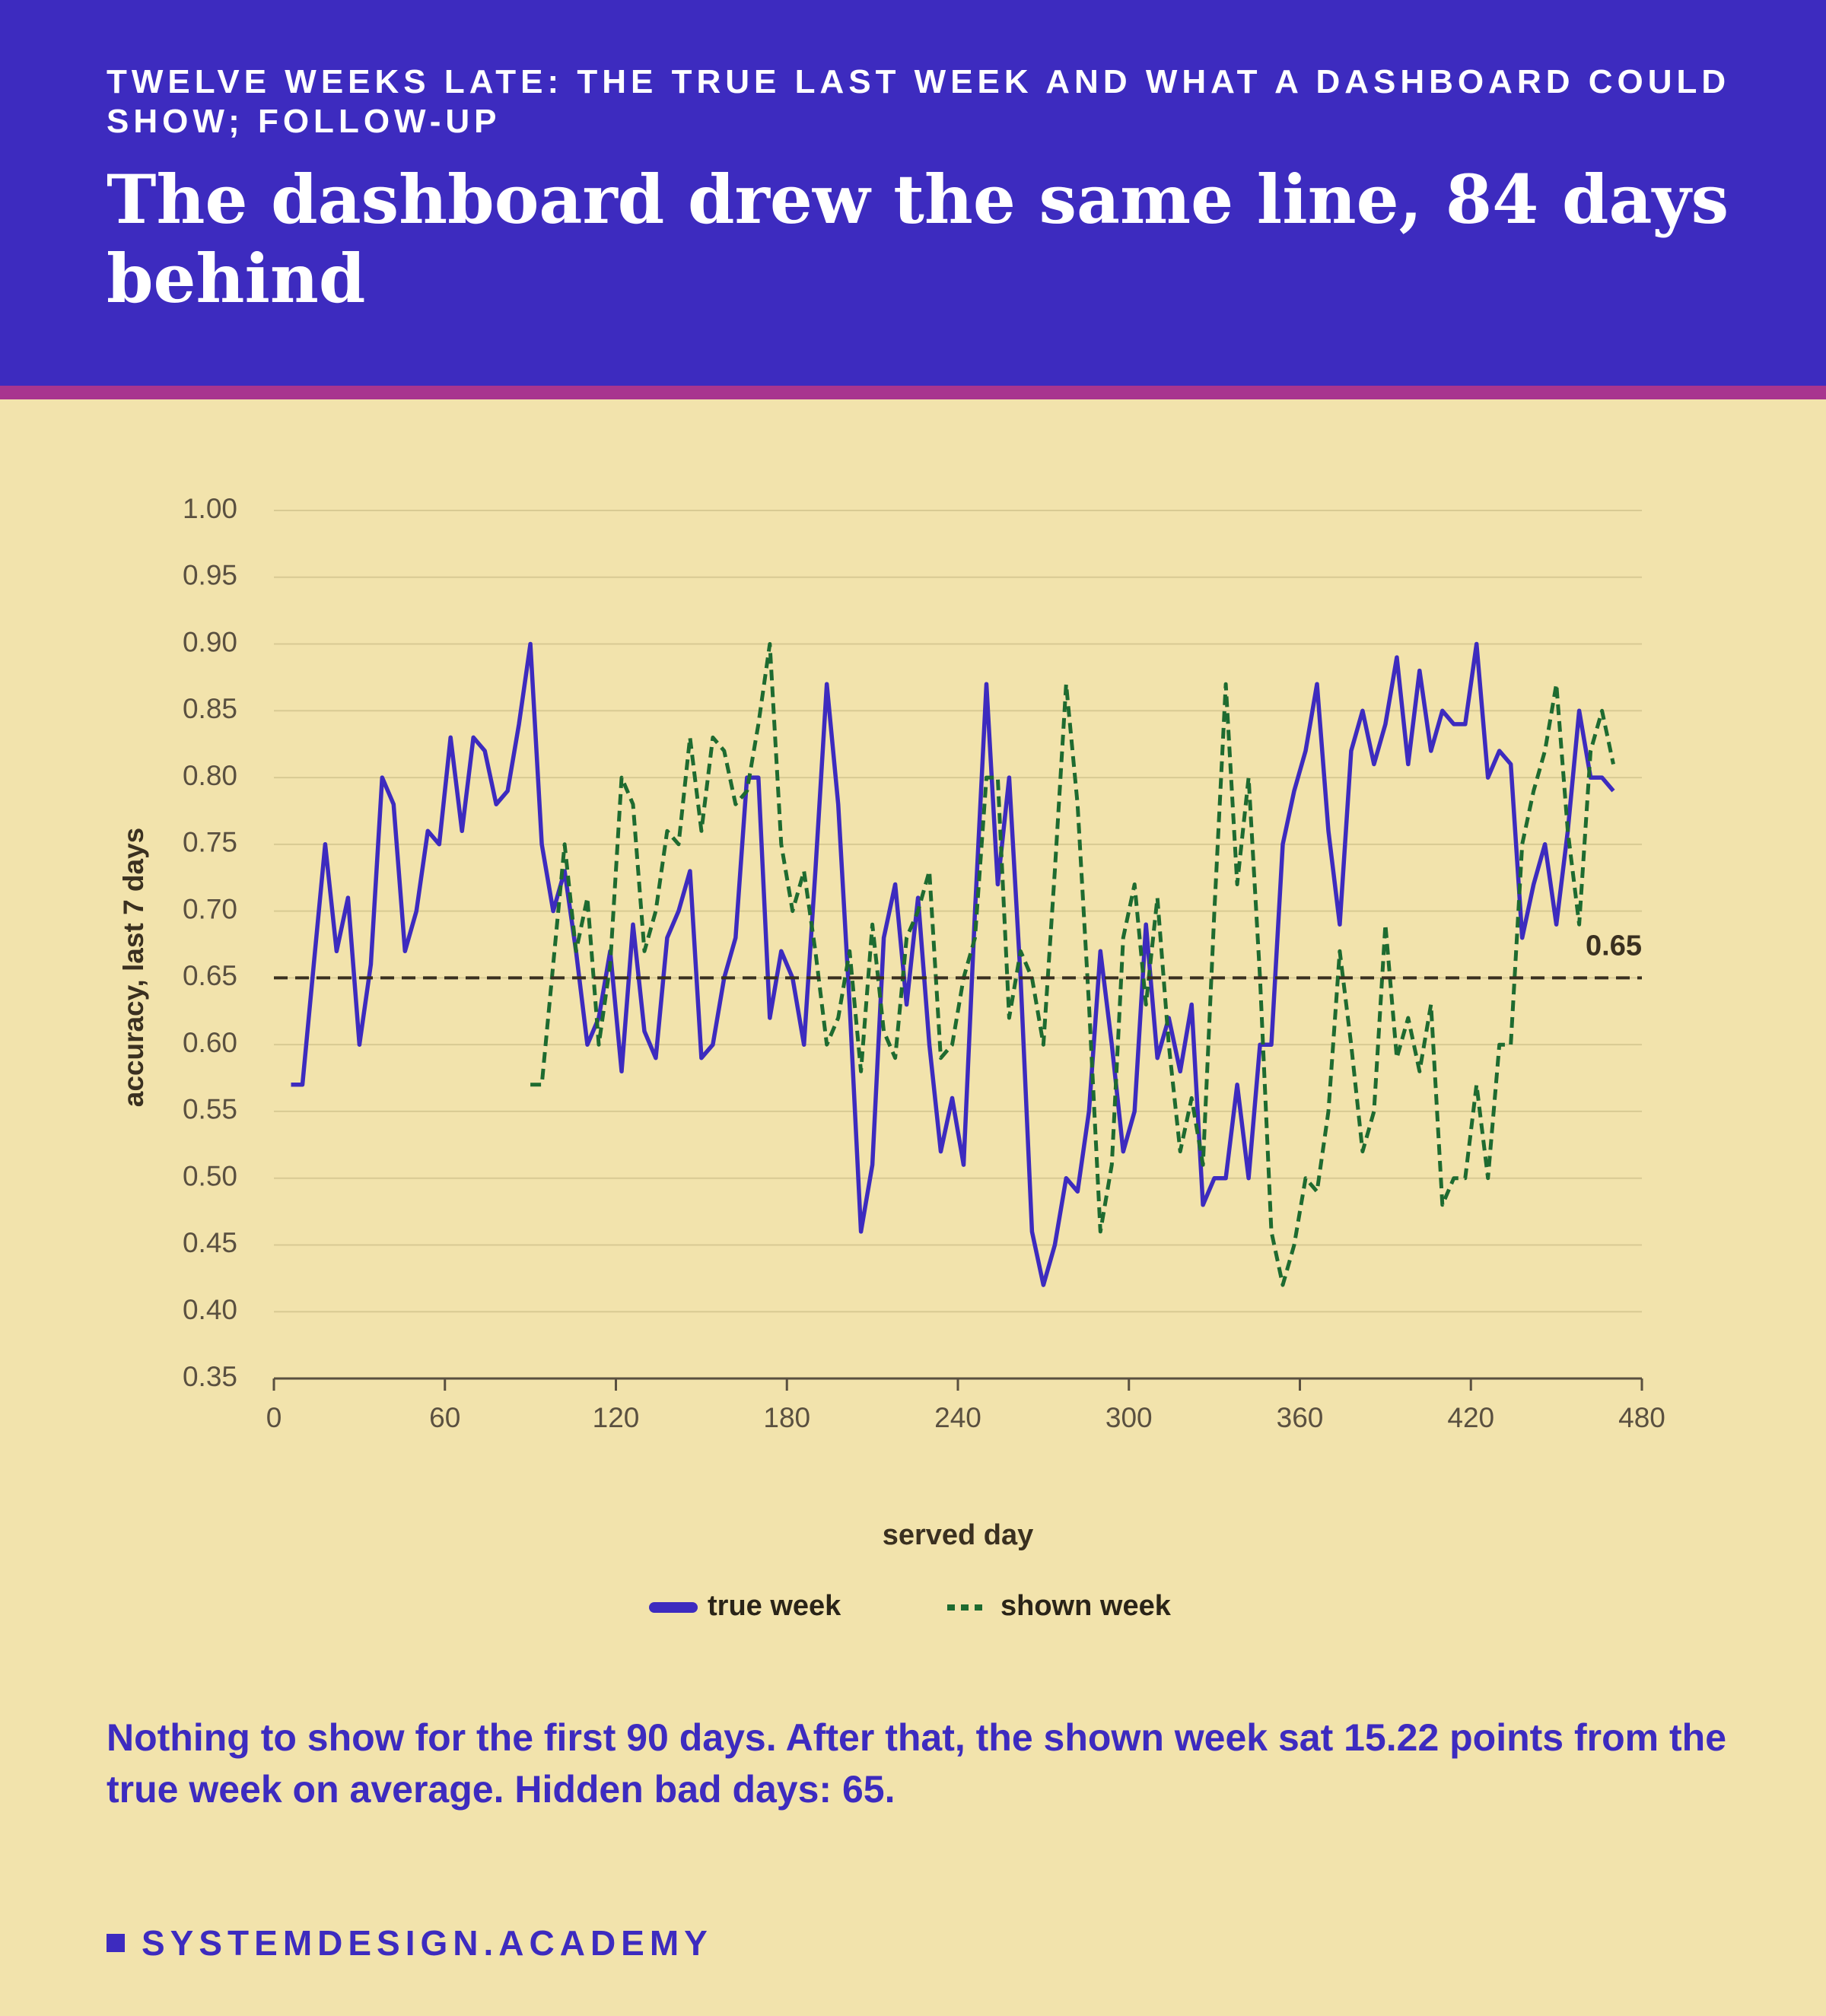 The width and height of the screenshot is (1826, 2016). Describe the element at coordinates (427, 1943) in the screenshot. I see `footer-text: SYSTEMDESIGN.ACADEMY` at that location.